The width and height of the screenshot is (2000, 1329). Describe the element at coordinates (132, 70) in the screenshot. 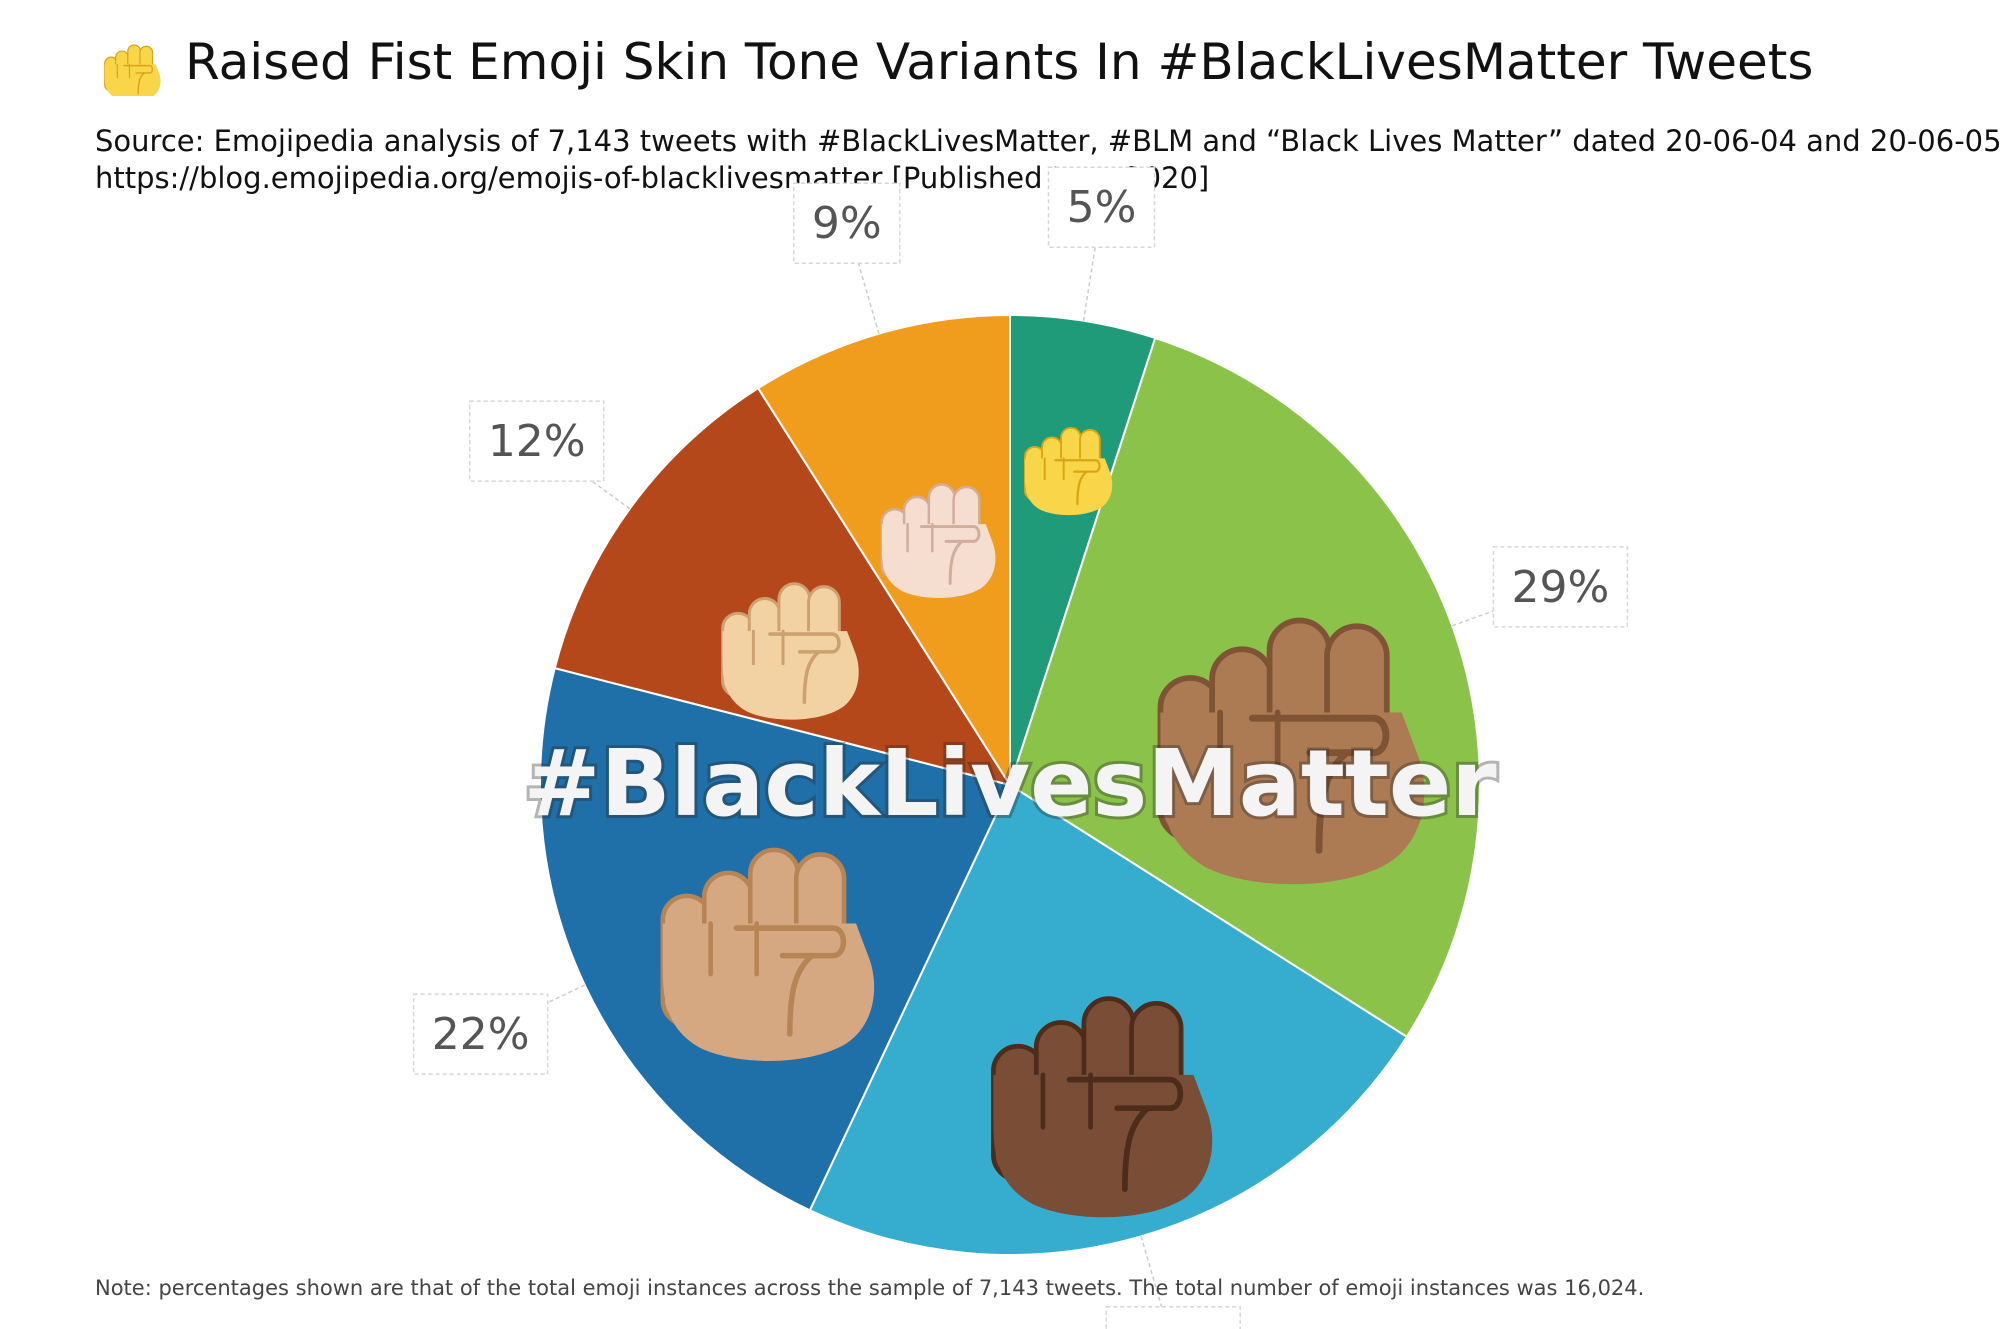

I see `raised-fist-icon` at that location.